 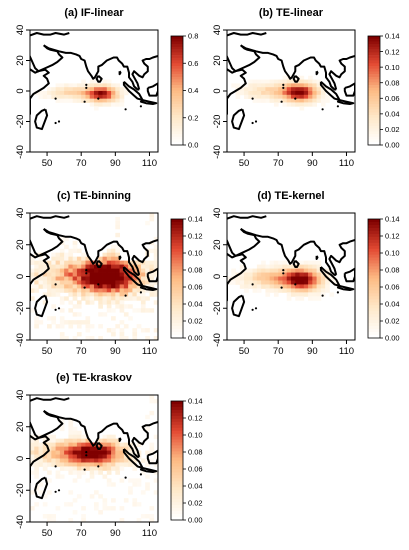 What do you see at coordinates (278, 351) in the screenshot?
I see `x-tick-label: 70` at bounding box center [278, 351].